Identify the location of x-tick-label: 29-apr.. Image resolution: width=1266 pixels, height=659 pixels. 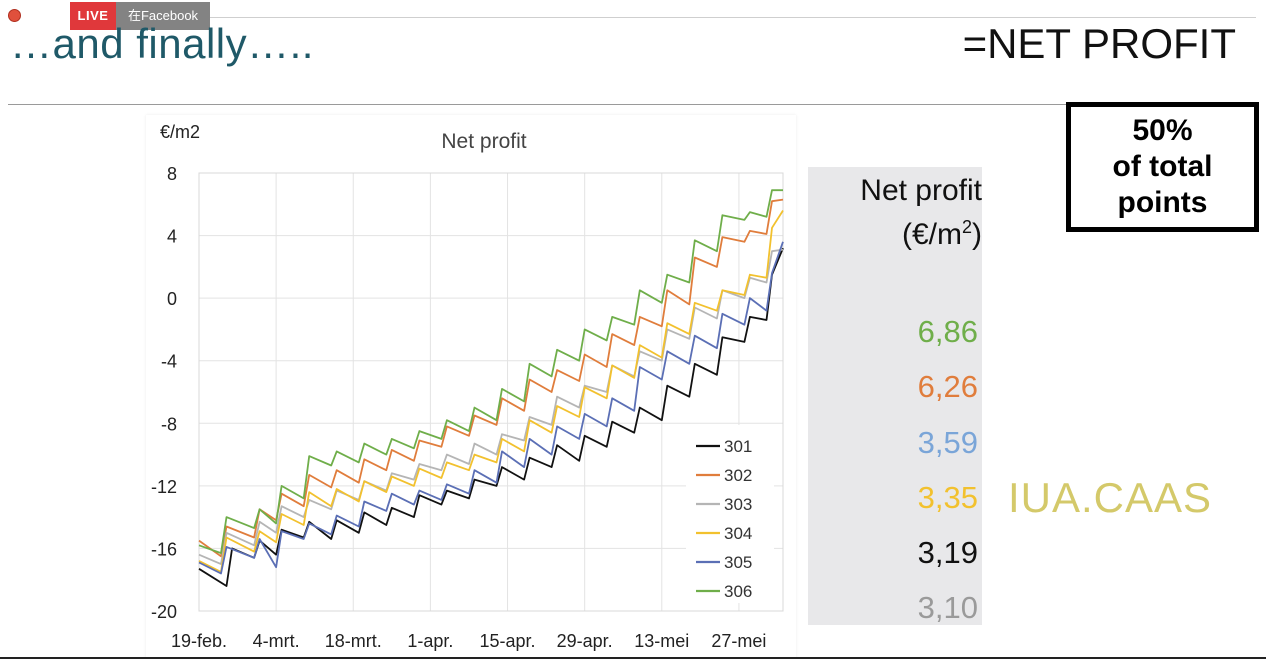
(585, 641).